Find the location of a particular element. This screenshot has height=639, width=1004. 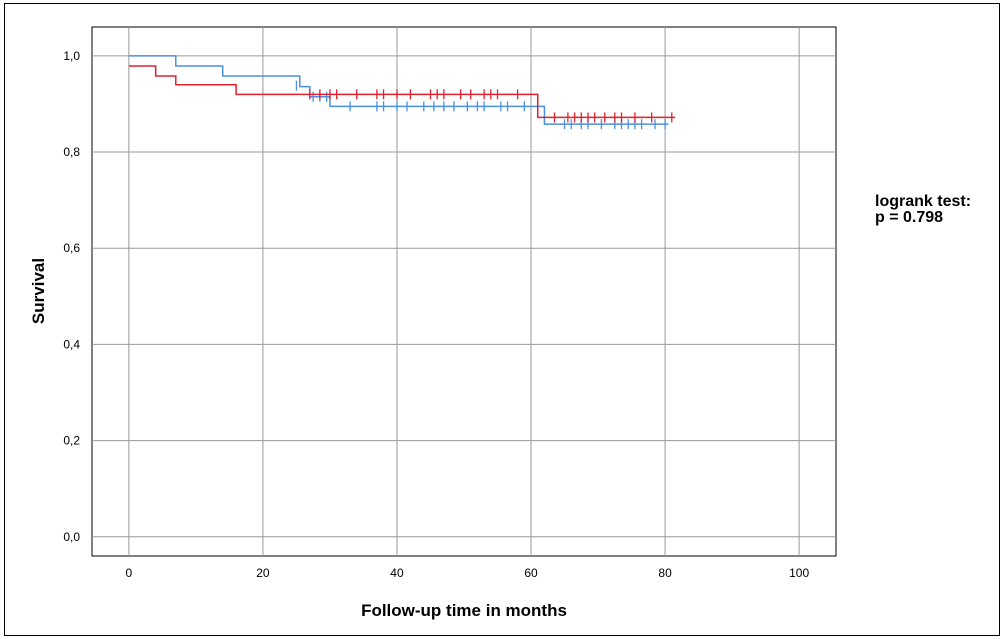

y-tick-label: 0,4 is located at coordinates (71, 344).